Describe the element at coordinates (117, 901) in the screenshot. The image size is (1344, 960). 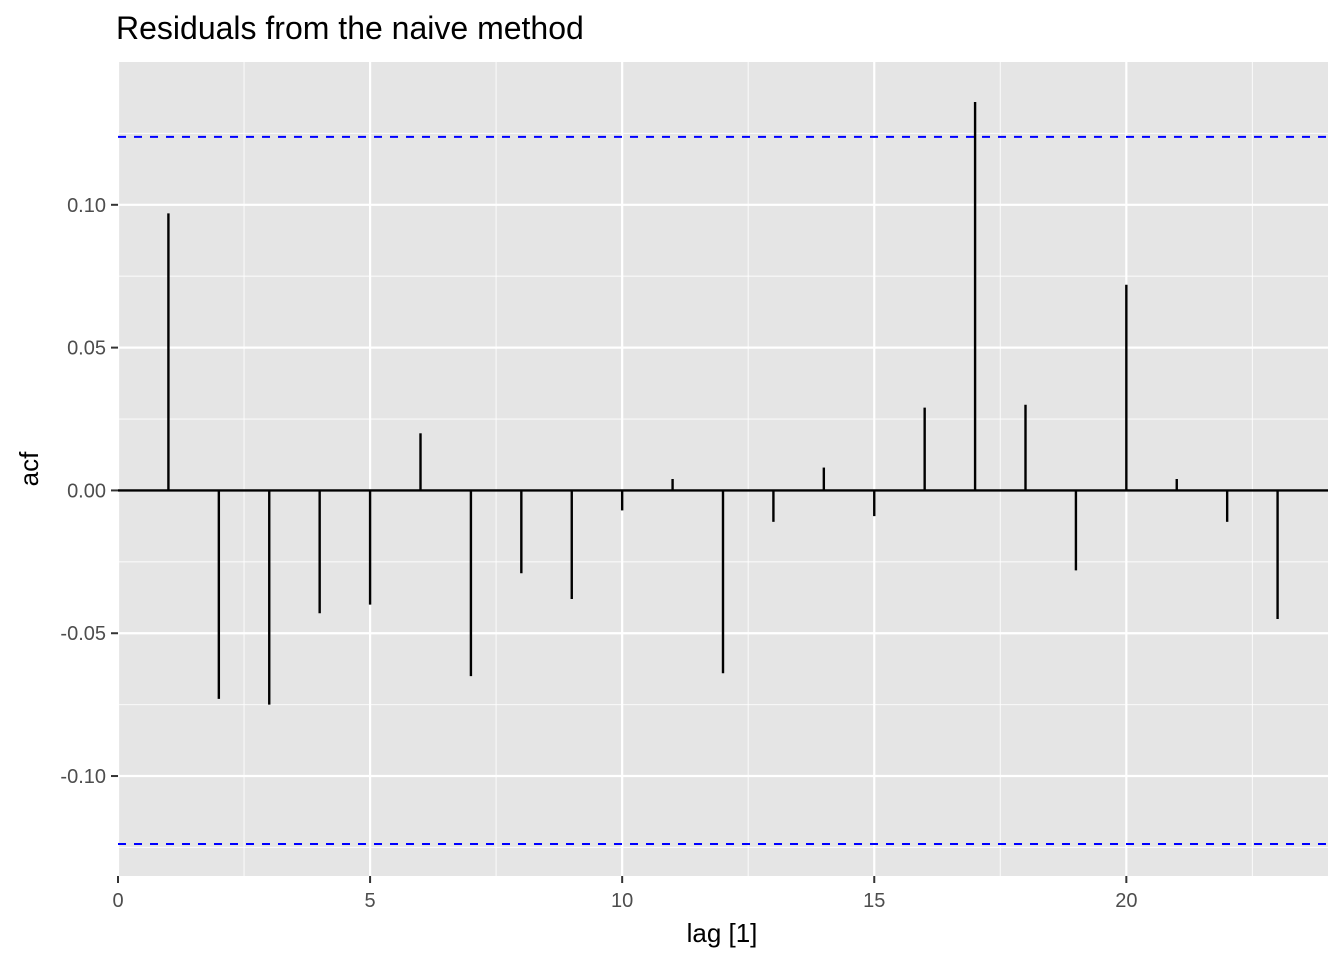
I see `x-tick-label: 0` at that location.